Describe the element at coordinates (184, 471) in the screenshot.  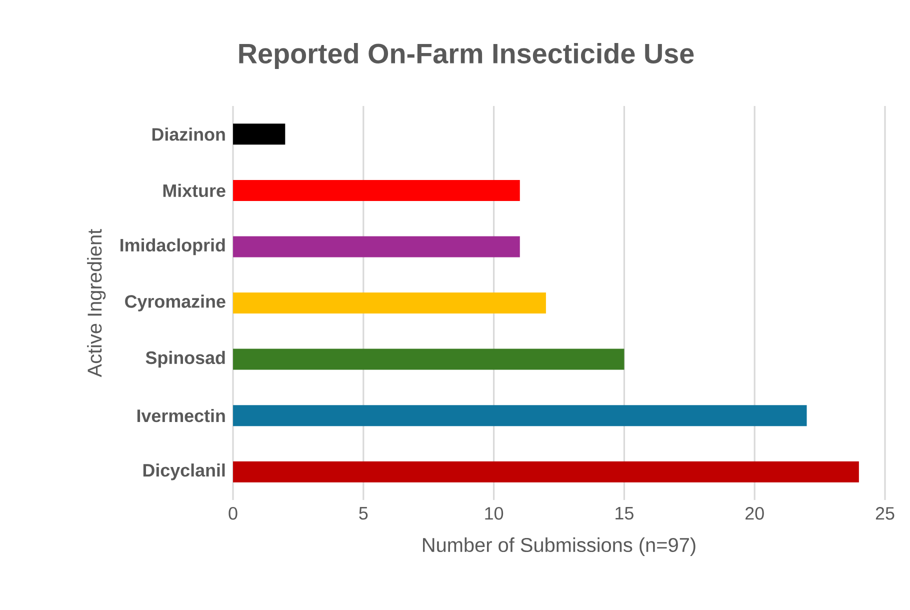
I see `y-tick-label: Dicyclanil` at that location.